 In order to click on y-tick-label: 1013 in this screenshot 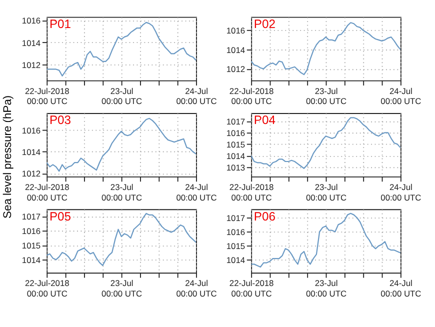, I will do `click(236, 167)`.